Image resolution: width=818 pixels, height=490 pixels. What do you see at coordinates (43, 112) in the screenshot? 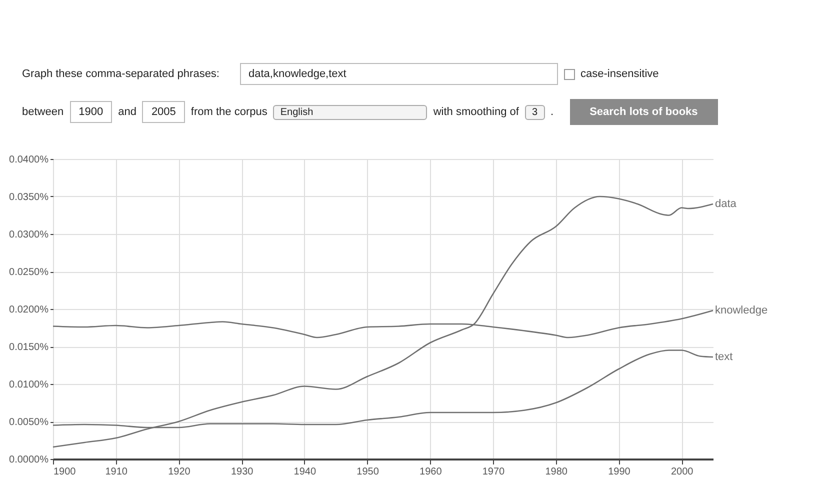
I see `text: between` at bounding box center [43, 112].